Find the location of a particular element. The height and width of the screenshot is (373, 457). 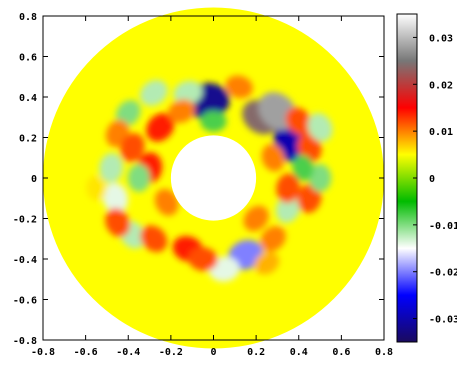

x-tick-label: -0.4 is located at coordinates (128, 352).